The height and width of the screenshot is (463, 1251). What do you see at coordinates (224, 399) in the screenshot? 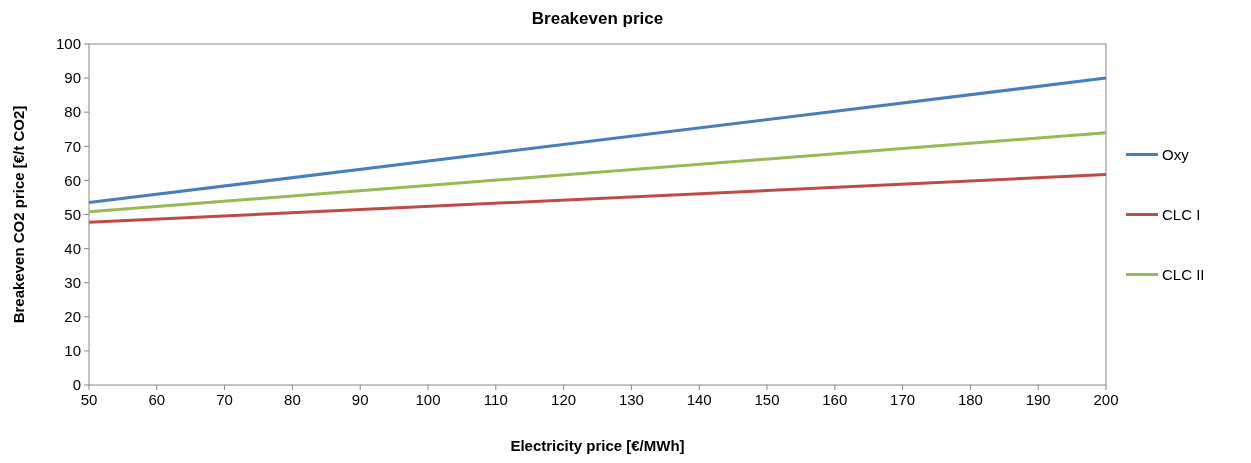
I see `x-tick-label: 70` at bounding box center [224, 399].